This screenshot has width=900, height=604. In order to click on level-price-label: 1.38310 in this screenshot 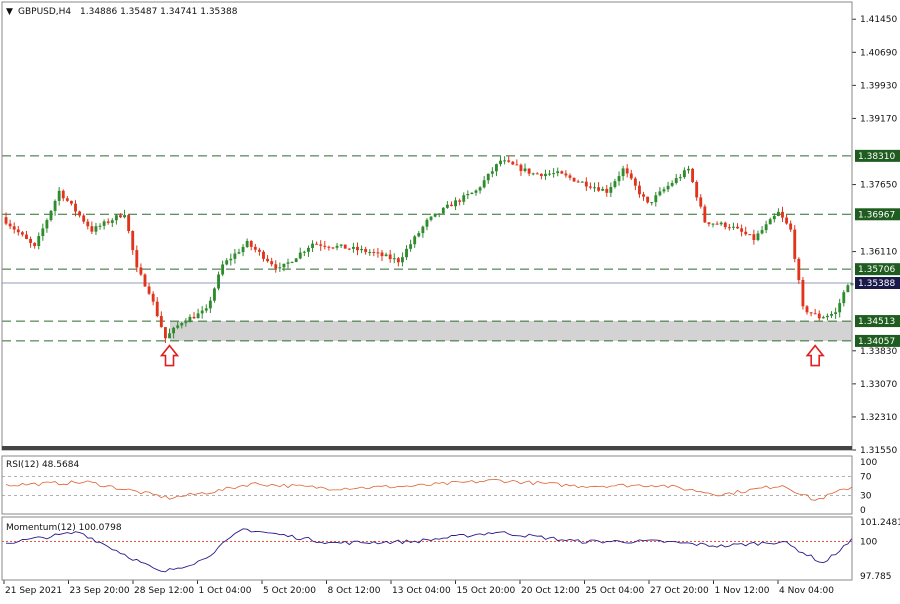, I will do `click(877, 155)`.